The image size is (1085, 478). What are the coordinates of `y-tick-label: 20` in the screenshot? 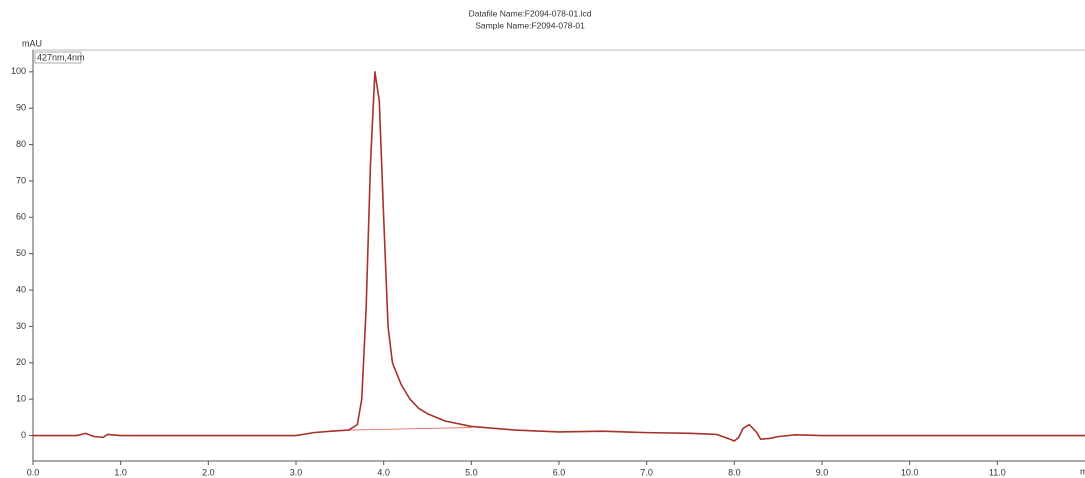 It's located at (21, 362).